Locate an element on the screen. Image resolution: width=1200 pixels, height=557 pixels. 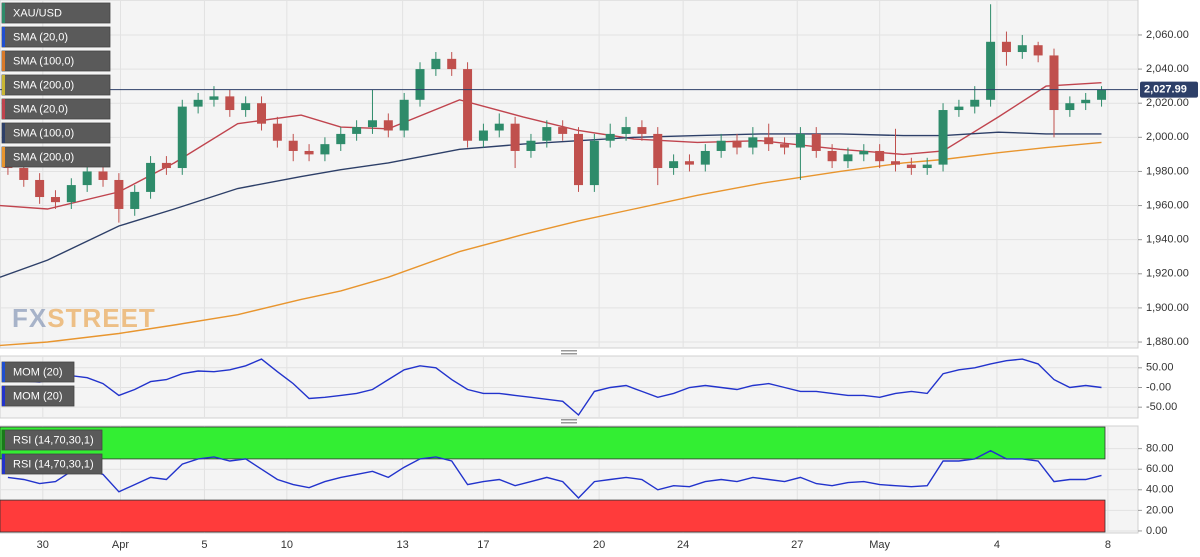
last-price-box is located at coordinates (1169, 89).